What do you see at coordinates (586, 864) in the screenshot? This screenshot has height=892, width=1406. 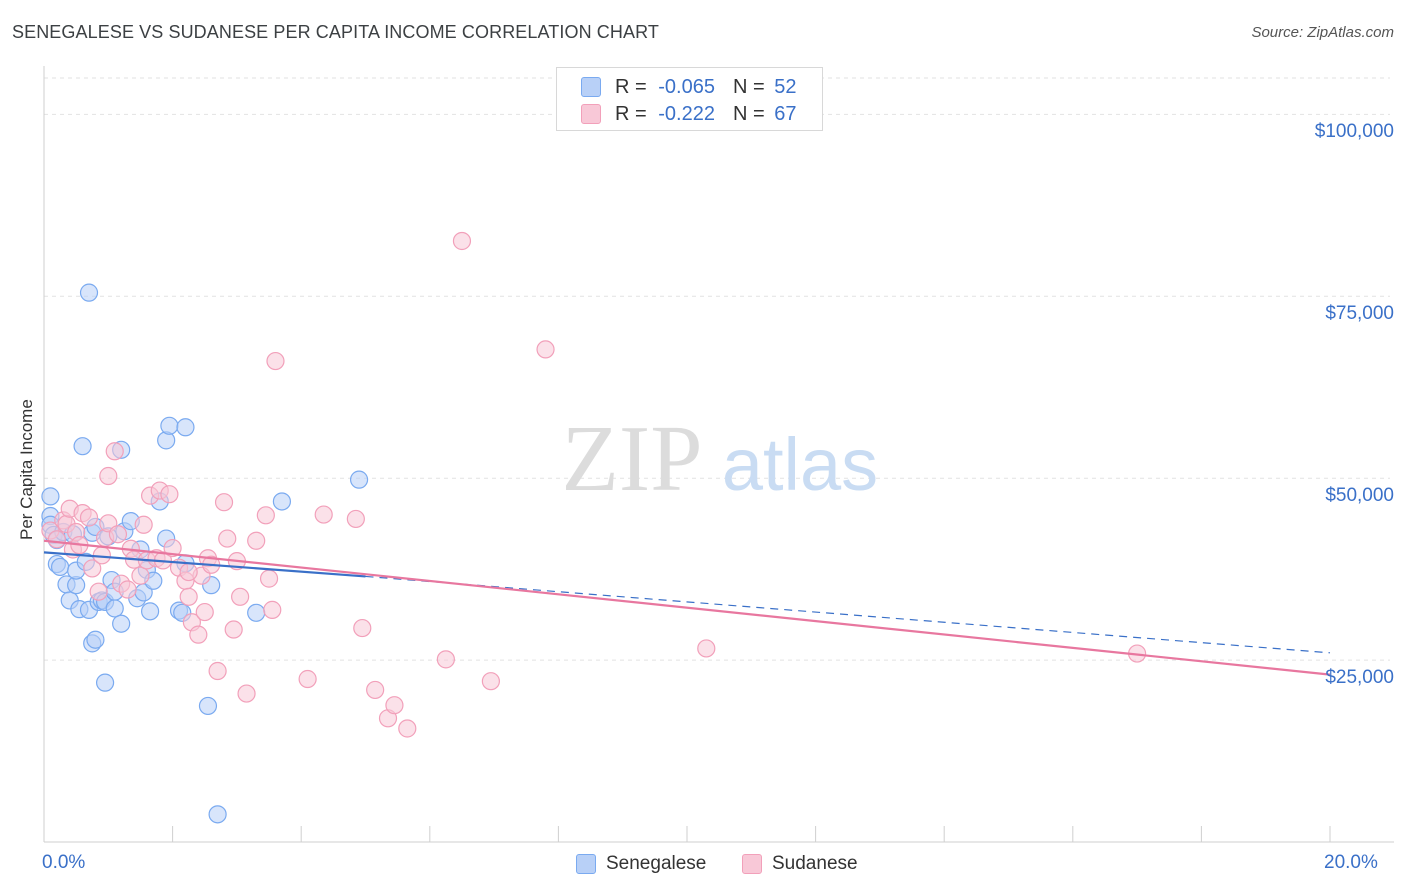 I see `series-swatch-senegalese` at bounding box center [586, 864].